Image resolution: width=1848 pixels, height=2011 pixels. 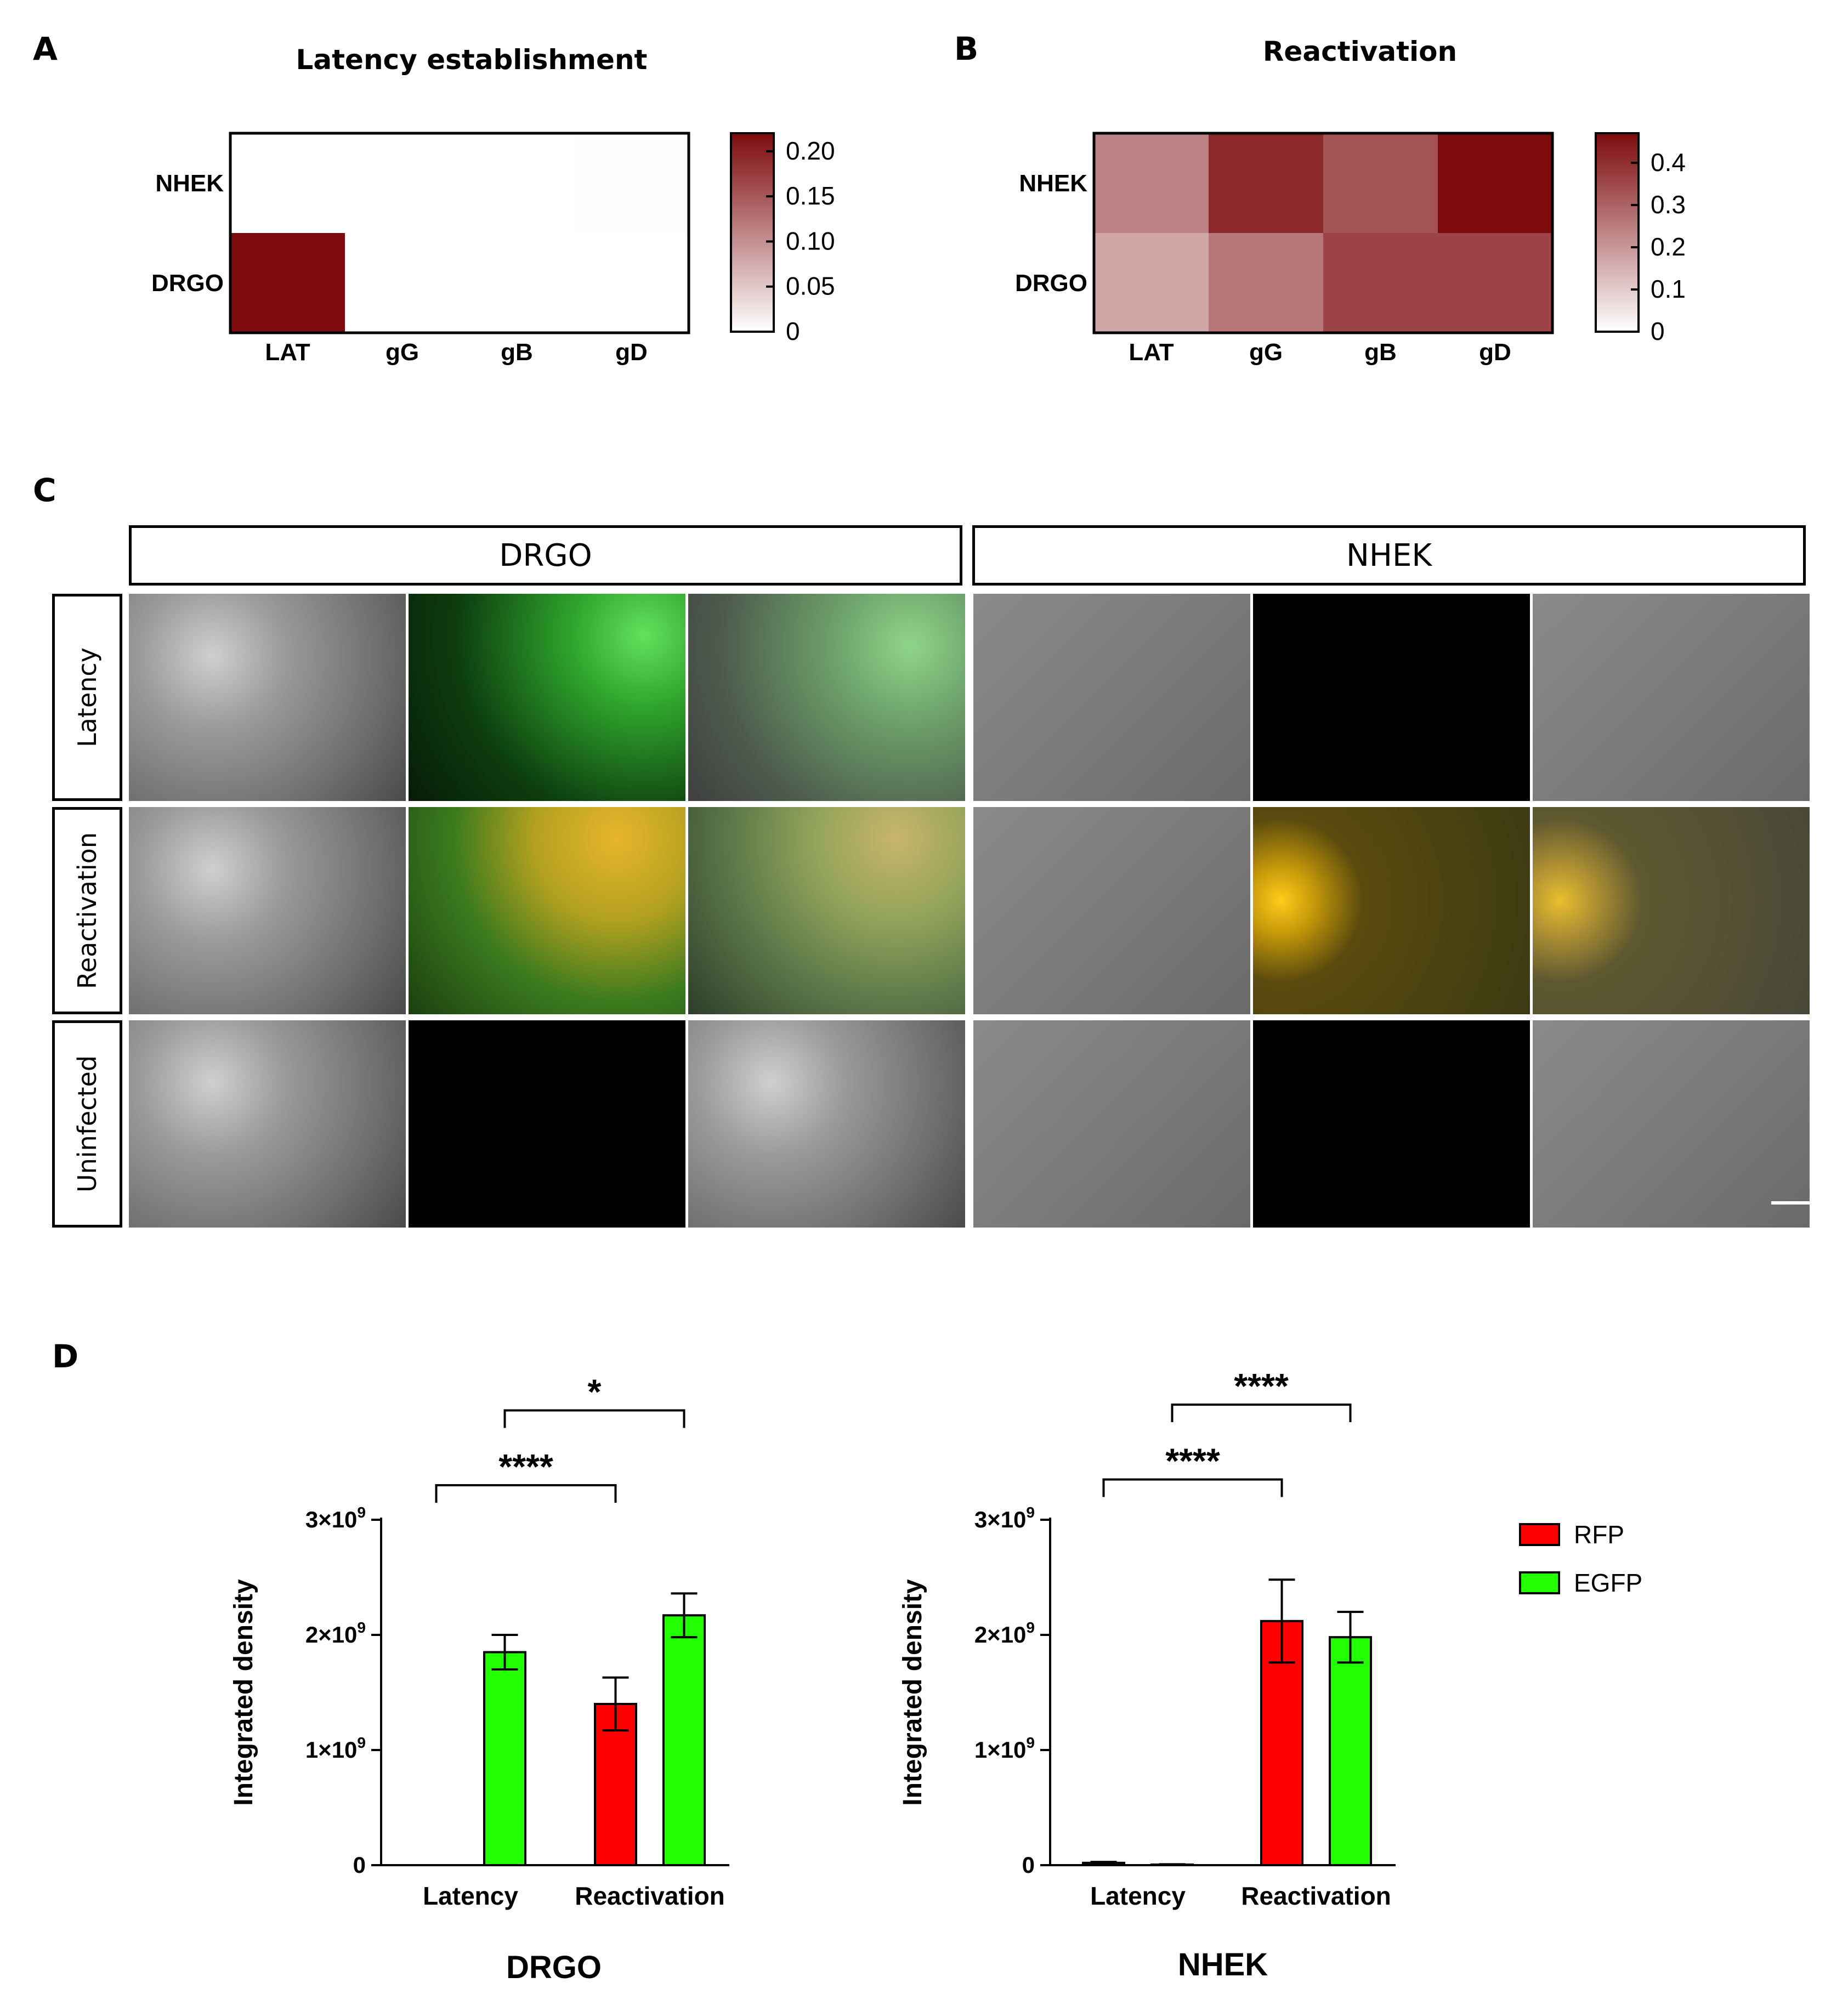 I want to click on colorbar-tick-label: 0.2, so click(x=1668, y=247).